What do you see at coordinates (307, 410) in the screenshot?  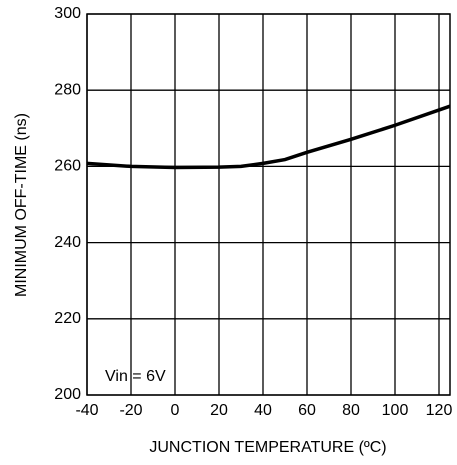 I see `x-tick-label: 60` at bounding box center [307, 410].